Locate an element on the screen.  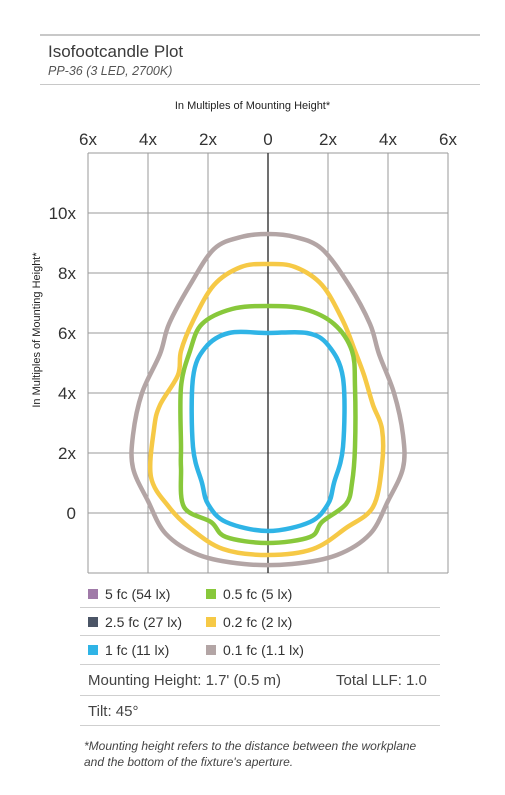
legend-item: 0.2 fc (2 lx) is located at coordinates (249, 622).